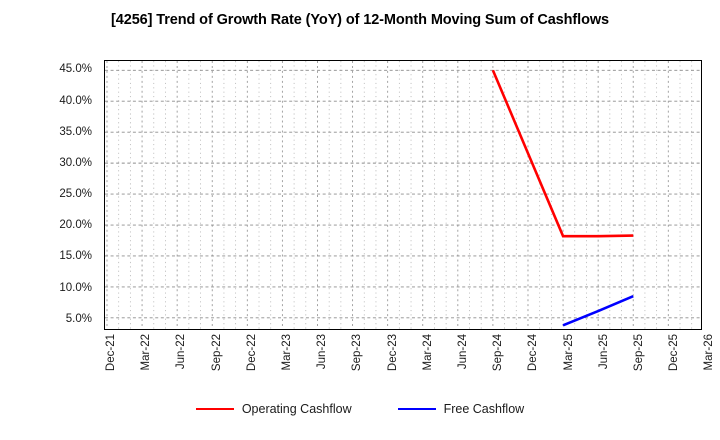  Describe the element at coordinates (296, 409) in the screenshot. I see `legend-label: Operating Cashflow` at that location.